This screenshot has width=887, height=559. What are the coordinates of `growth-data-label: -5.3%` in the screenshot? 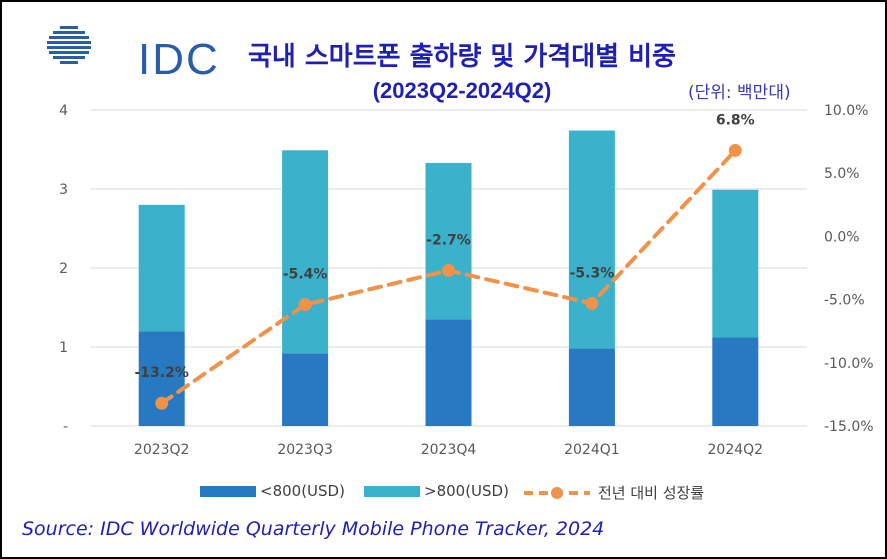 It's located at (592, 273).